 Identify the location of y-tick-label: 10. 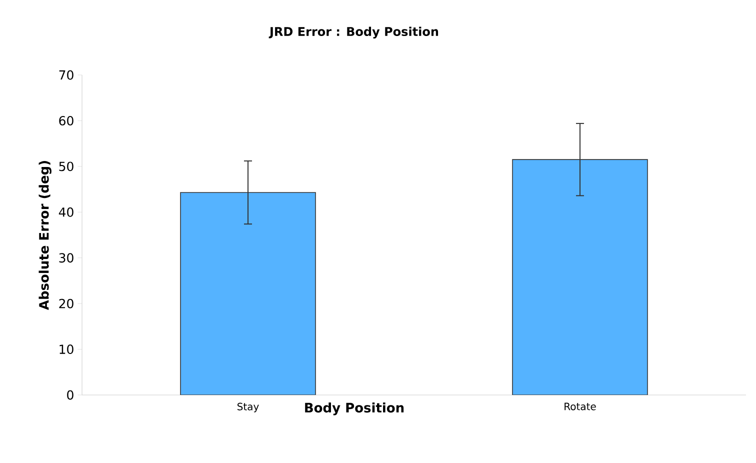
(67, 349).